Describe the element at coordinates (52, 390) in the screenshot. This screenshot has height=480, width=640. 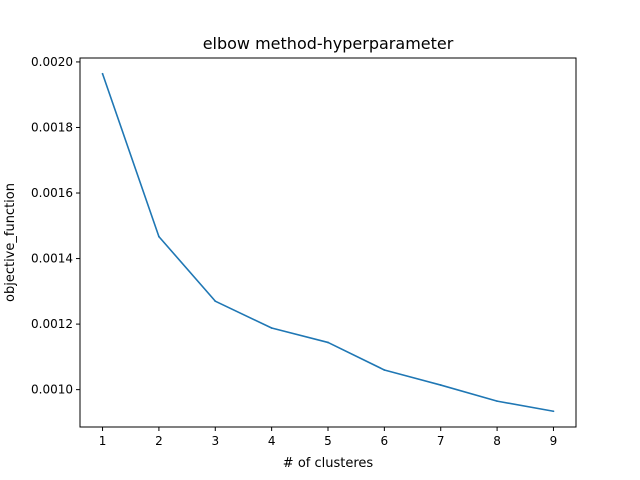
I see `y-tick-label: 0.0010` at that location.